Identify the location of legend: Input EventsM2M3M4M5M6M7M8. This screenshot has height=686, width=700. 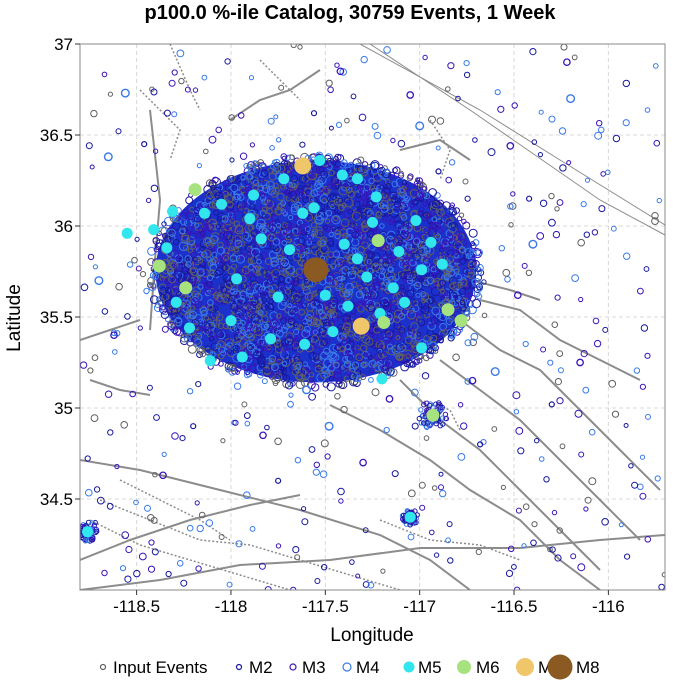
(349, 667).